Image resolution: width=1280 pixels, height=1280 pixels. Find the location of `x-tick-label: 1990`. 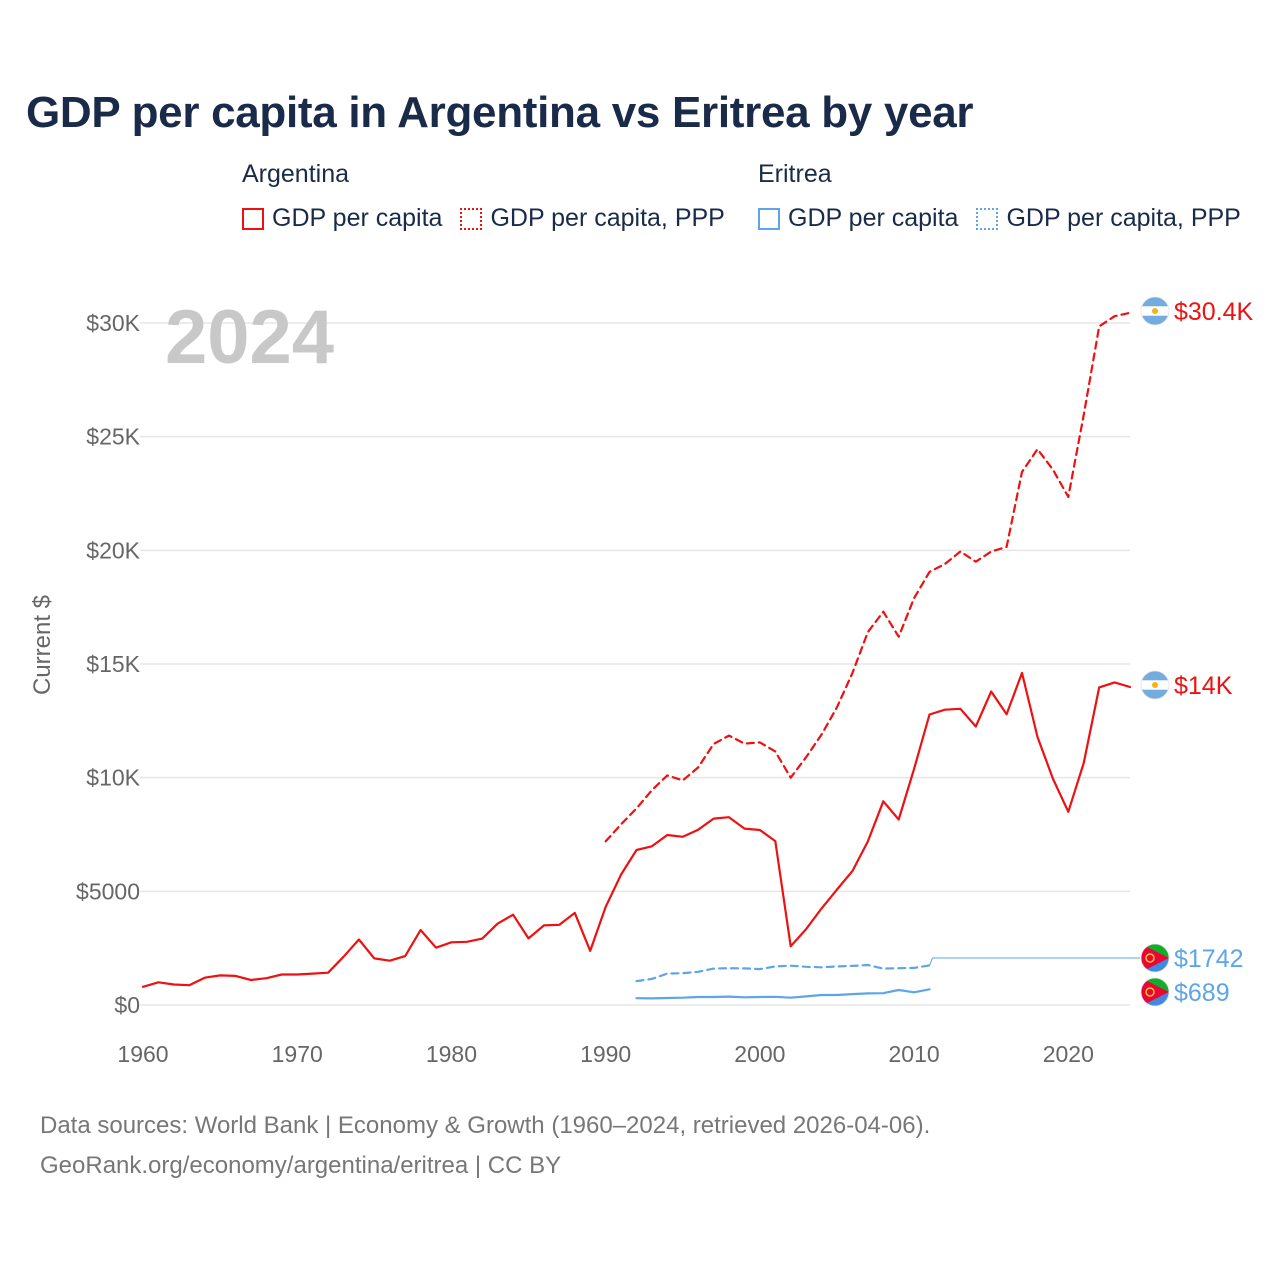

x-tick-label: 1990 is located at coordinates (605, 1054).